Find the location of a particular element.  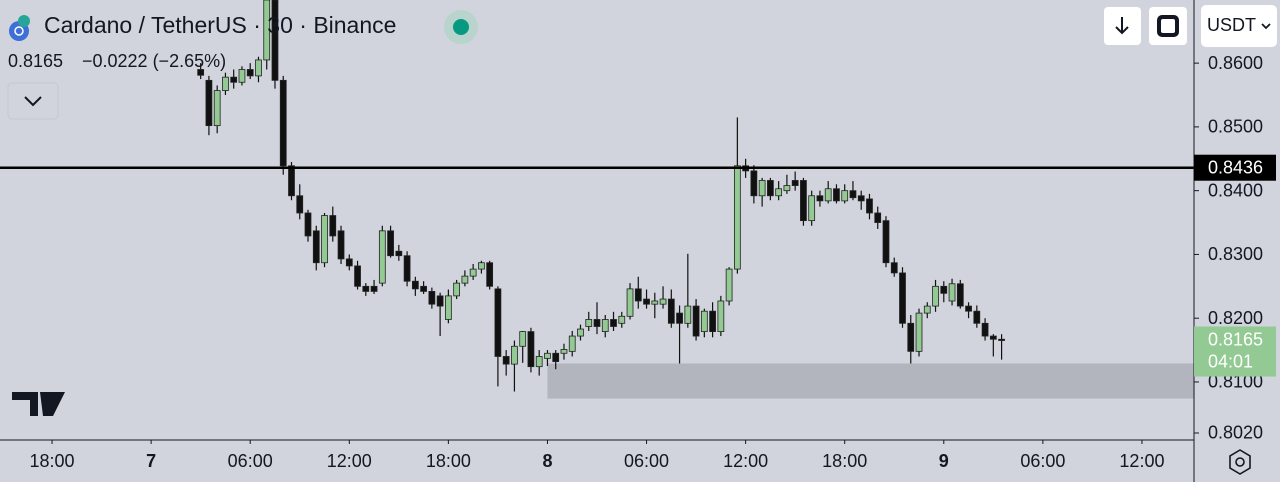

settings-icon is located at coordinates (1240, 462).